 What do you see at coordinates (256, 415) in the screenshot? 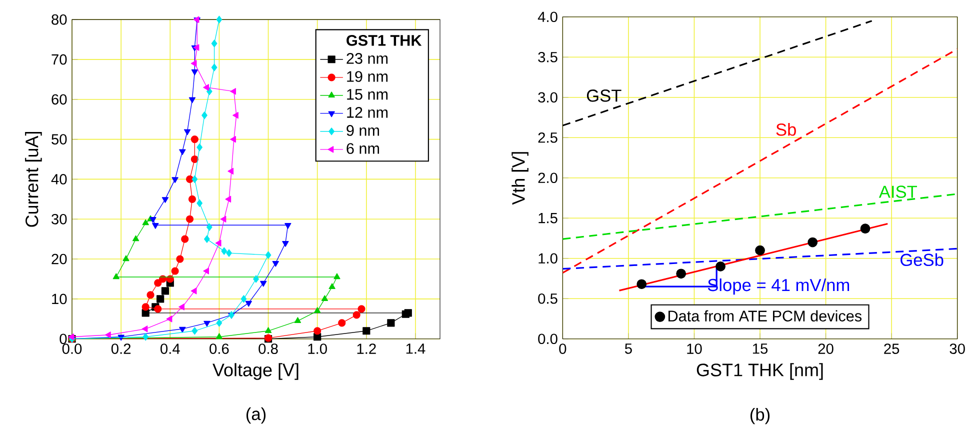
I see `text: (a)` at bounding box center [256, 415].